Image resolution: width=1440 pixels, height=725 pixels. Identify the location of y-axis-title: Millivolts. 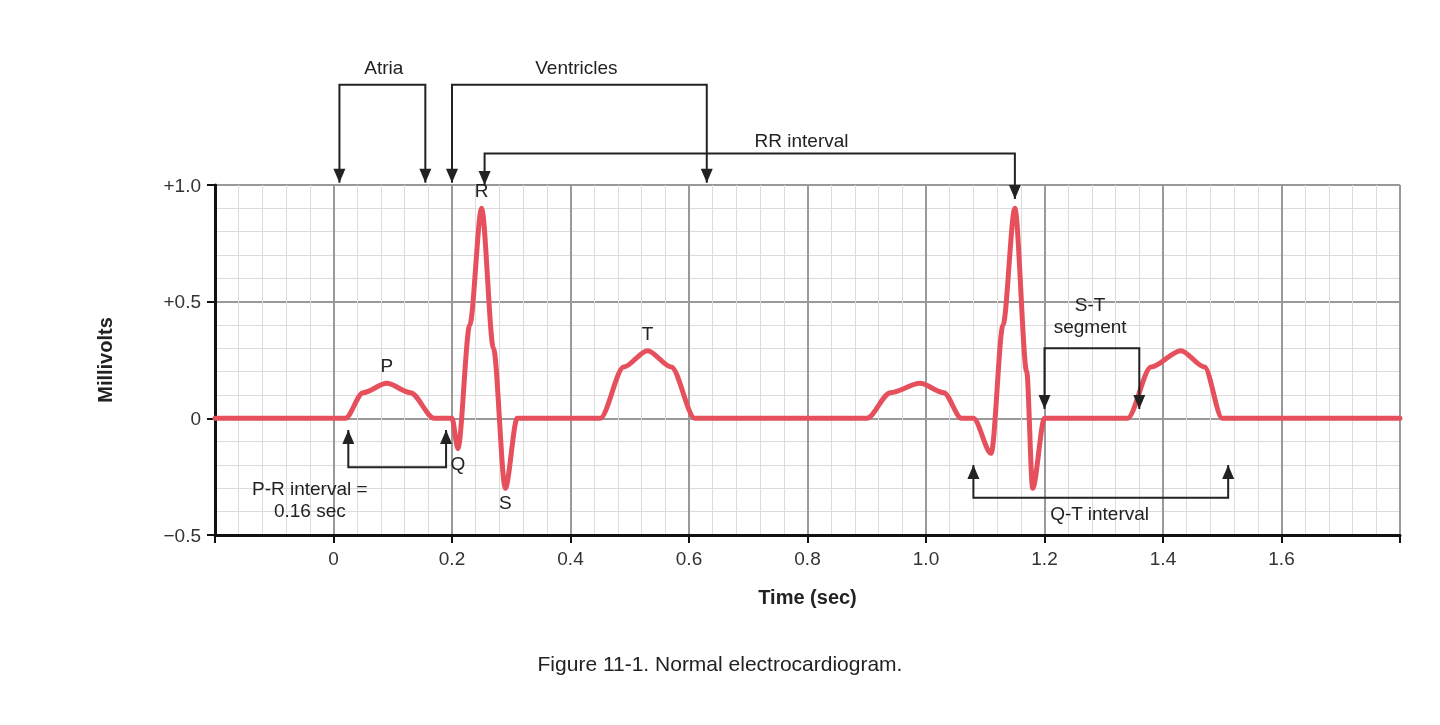
(105, 360).